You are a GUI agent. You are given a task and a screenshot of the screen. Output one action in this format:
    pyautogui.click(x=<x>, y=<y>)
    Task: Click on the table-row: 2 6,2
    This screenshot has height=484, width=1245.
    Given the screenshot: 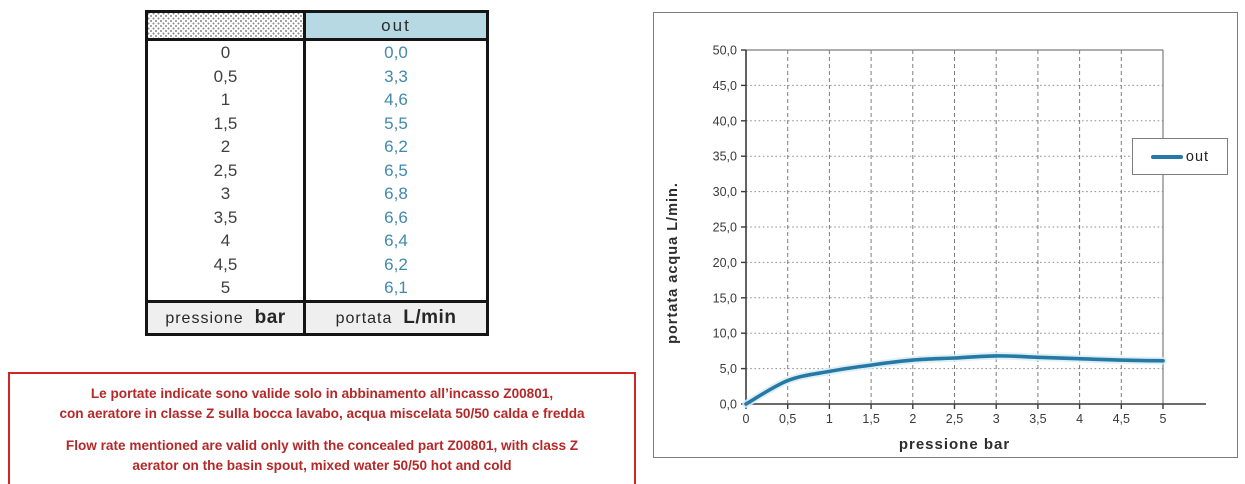 What is the action you would take?
    pyautogui.click(x=317, y=147)
    